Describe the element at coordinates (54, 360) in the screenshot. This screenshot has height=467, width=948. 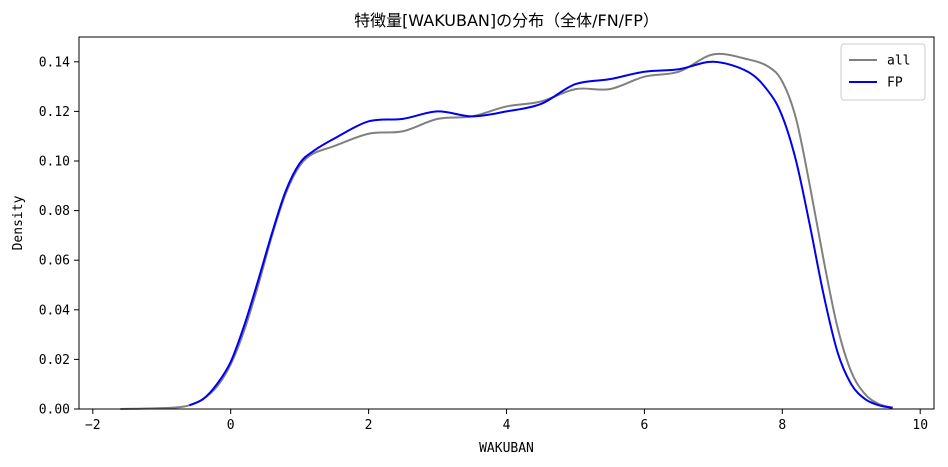
I see `y-tick-label: 0.02` at that location.